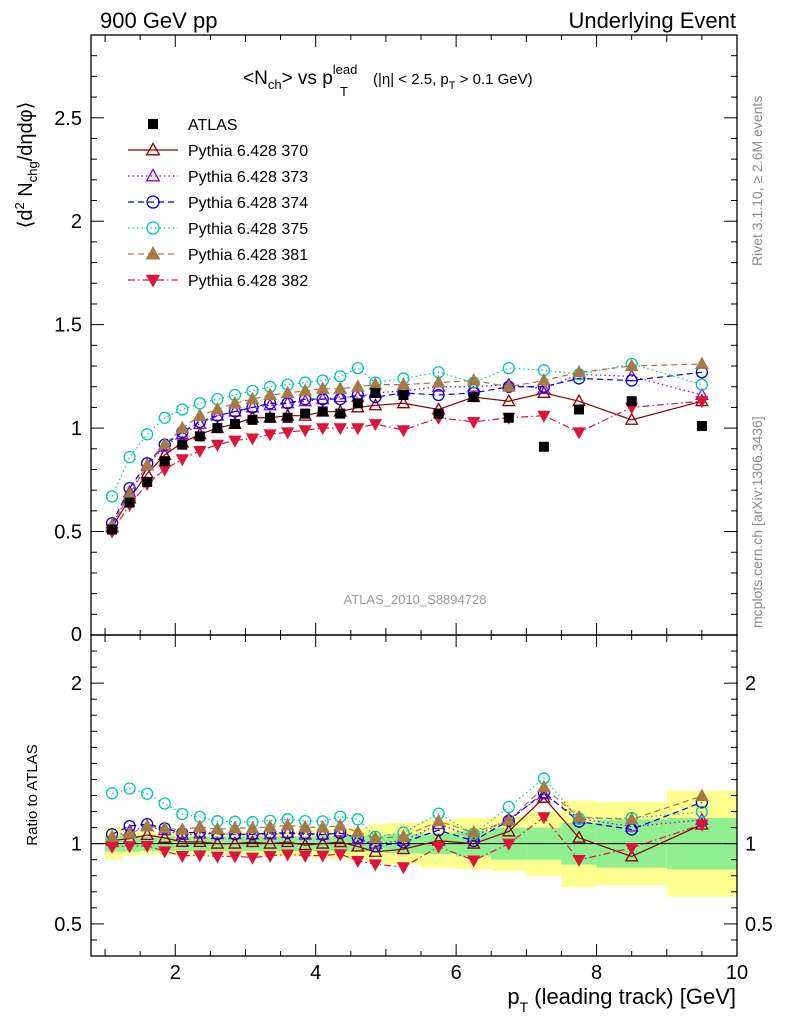  Describe the element at coordinates (452, 86) in the screenshot. I see `title-cut-sub: T` at that location.